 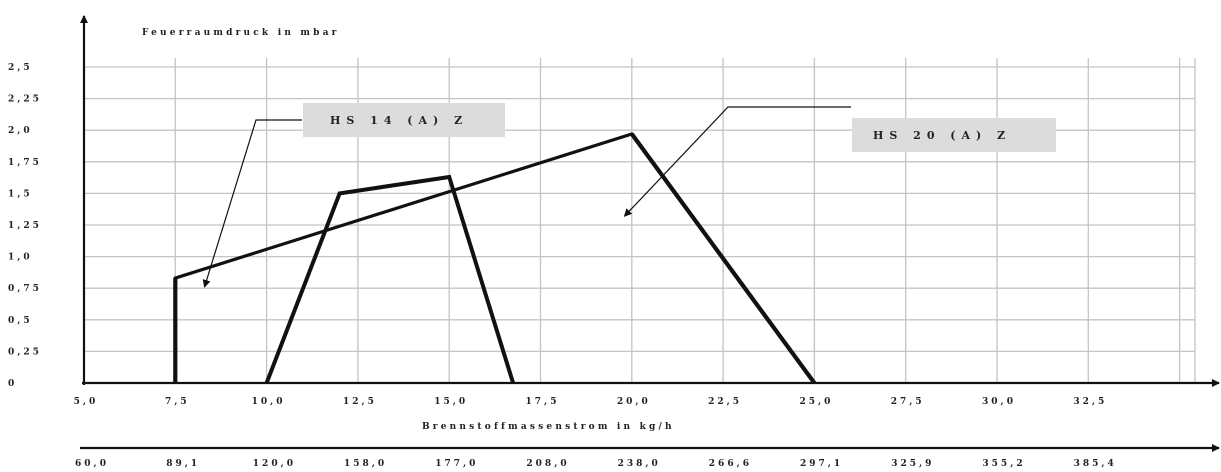 I want to click on y-tick-label: 1,25, so click(x=25, y=226).